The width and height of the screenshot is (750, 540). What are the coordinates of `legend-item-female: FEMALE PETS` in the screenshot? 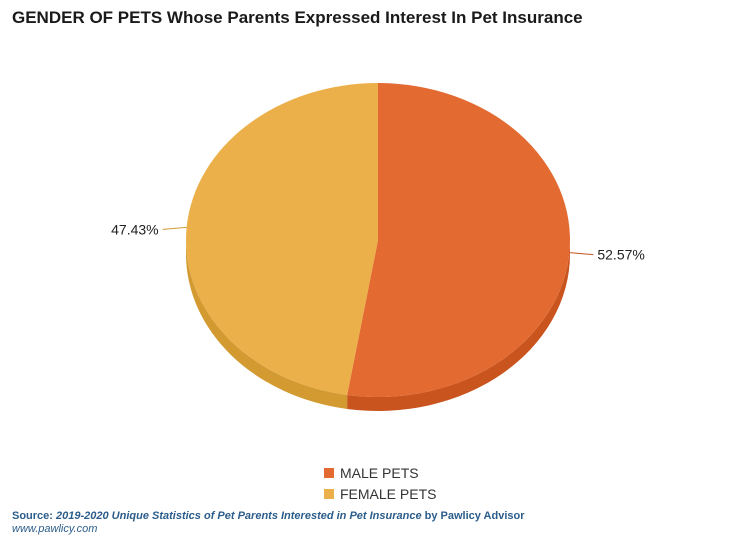 It's located at (380, 493).